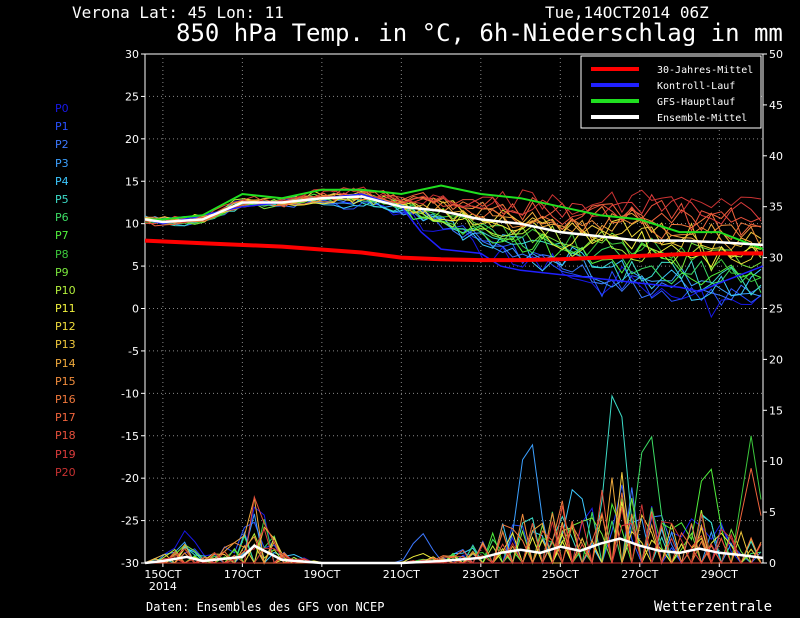 The image size is (800, 618). I want to click on control-run-line, so click(454, 243).